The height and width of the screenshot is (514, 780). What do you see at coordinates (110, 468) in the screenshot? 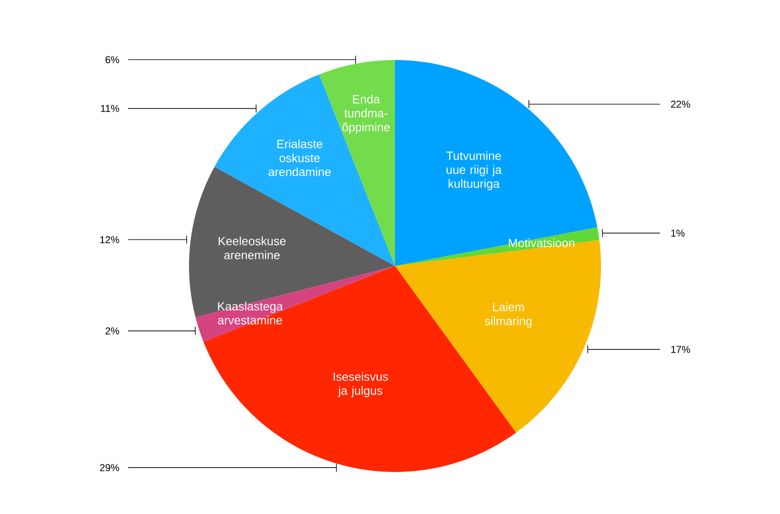
I see `data-label: 29%` at bounding box center [110, 468].